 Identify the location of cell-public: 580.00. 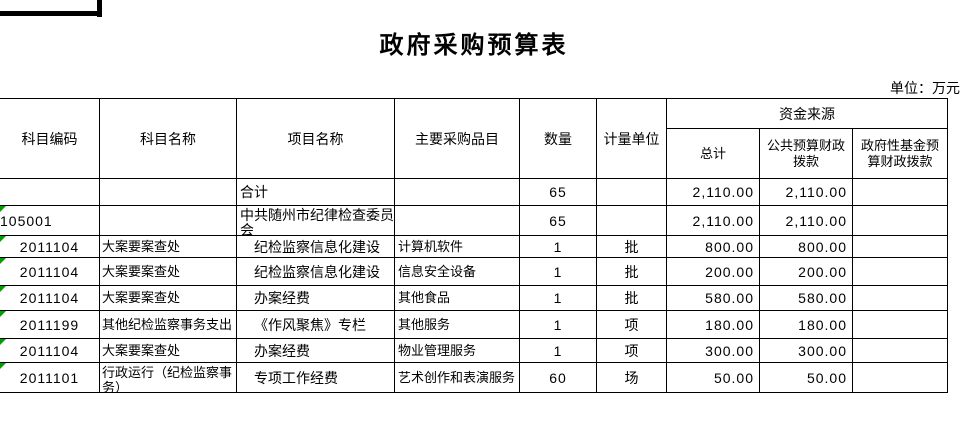
(806, 298).